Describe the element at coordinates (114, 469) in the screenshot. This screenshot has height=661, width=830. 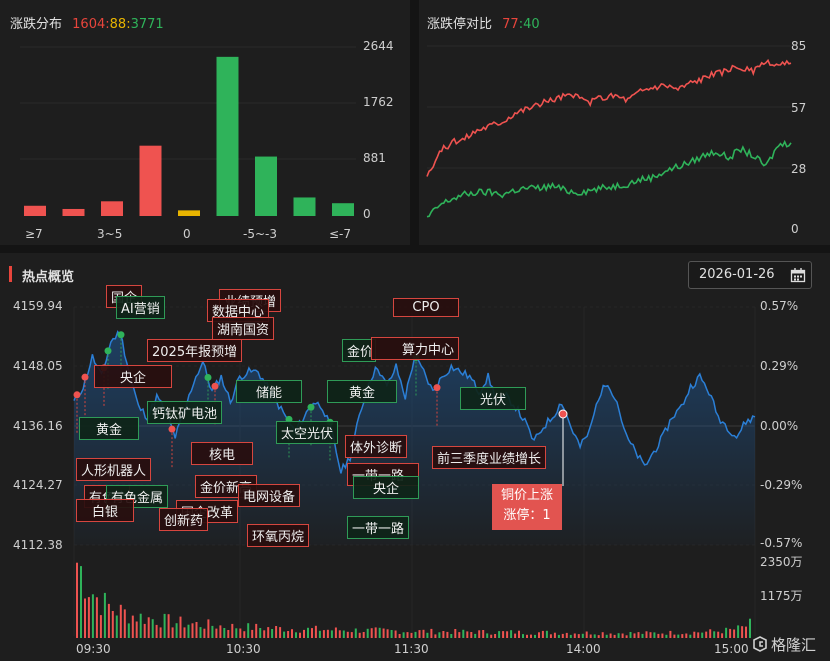
I see `topic-tag: 人形机器人` at that location.